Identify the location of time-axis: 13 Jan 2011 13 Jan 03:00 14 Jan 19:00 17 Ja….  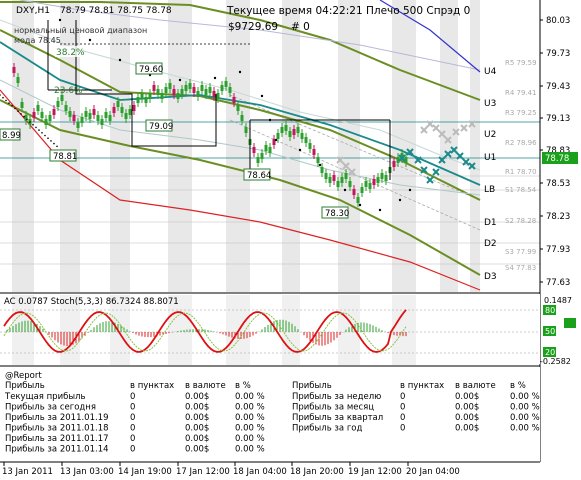
(231, 469).